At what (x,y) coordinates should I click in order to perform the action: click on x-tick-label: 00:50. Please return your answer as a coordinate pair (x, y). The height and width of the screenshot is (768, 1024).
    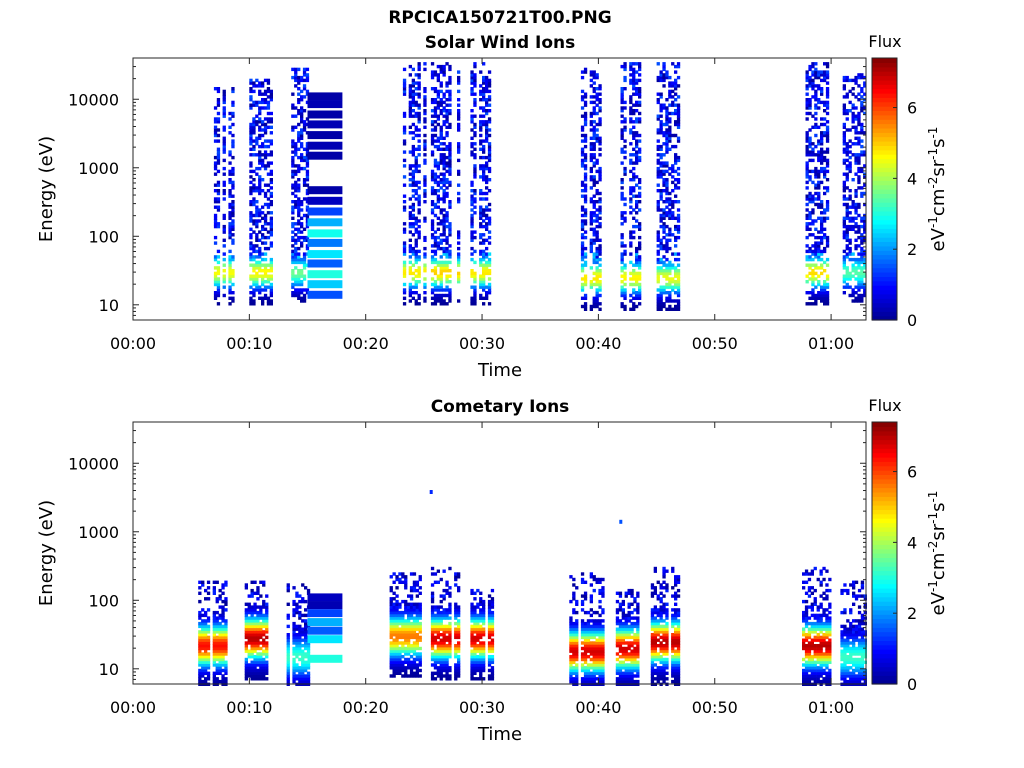
    Looking at the image, I should click on (715, 343).